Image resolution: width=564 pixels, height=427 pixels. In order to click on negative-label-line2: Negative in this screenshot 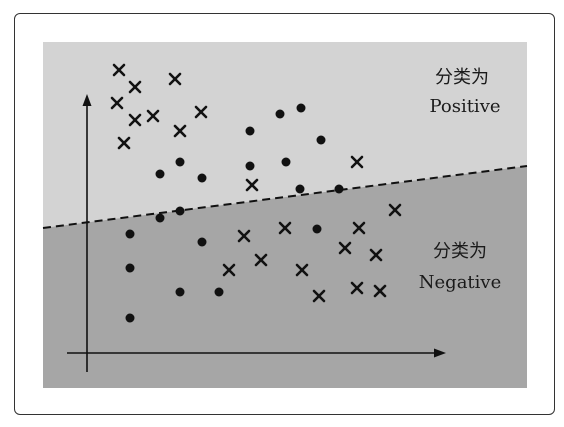, I will do `click(460, 282)`.